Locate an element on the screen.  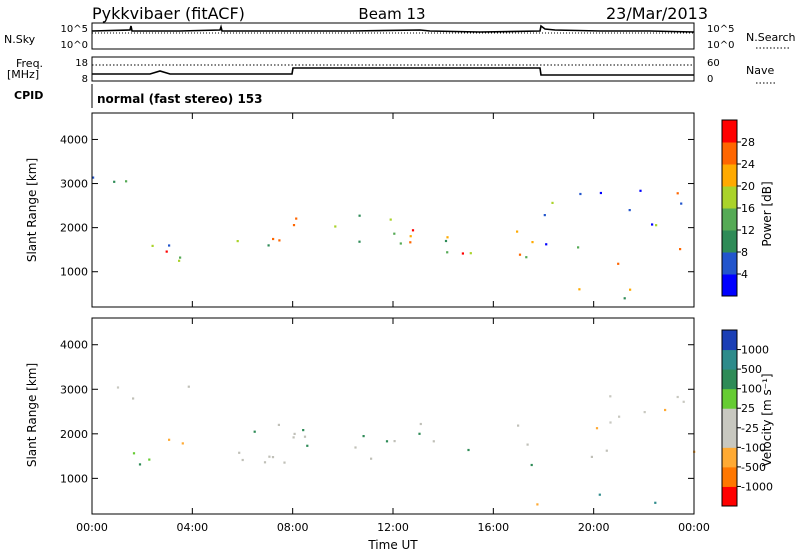
nsearch-tick-bottom: 10^0 is located at coordinates (720, 45).